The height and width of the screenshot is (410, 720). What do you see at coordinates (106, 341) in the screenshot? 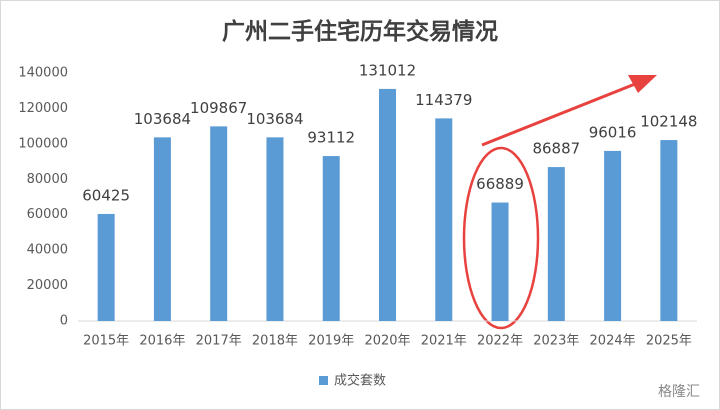
I see `x-tick-label: 2015年` at bounding box center [106, 341].